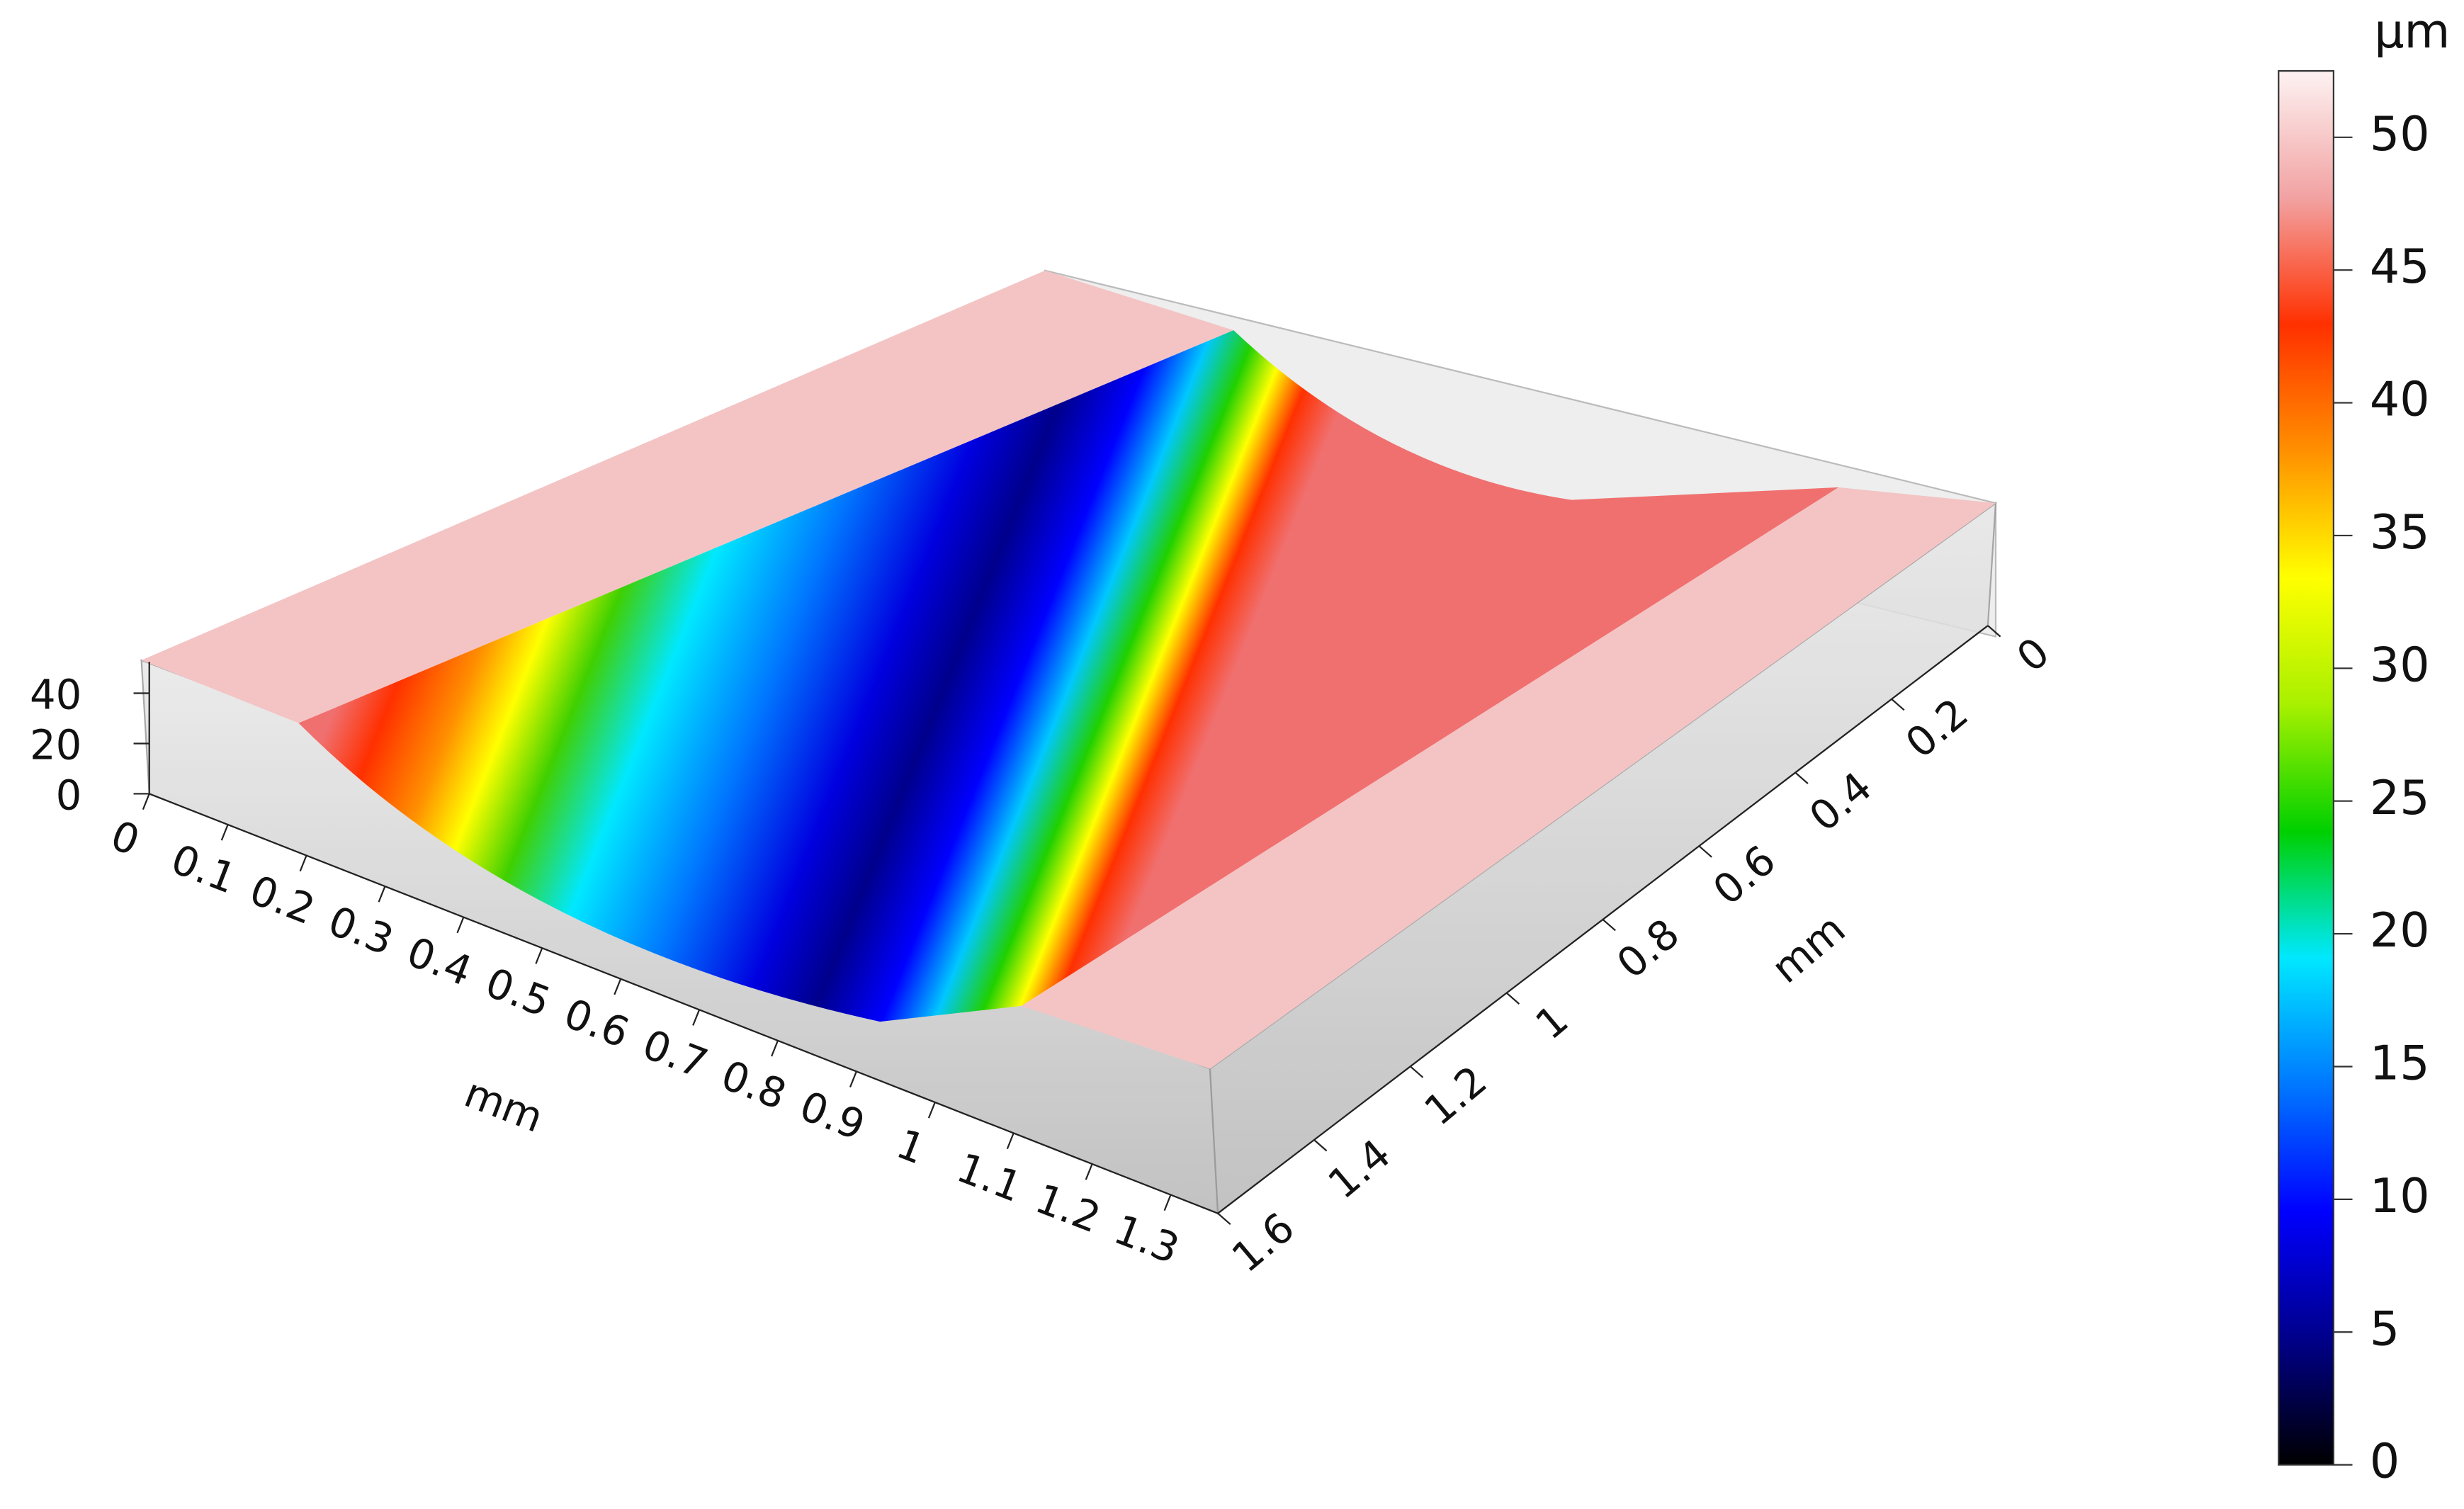 The image size is (2464, 1509). Describe the element at coordinates (2400, 798) in the screenshot. I see `colorbar-tick-label: 25` at that location.